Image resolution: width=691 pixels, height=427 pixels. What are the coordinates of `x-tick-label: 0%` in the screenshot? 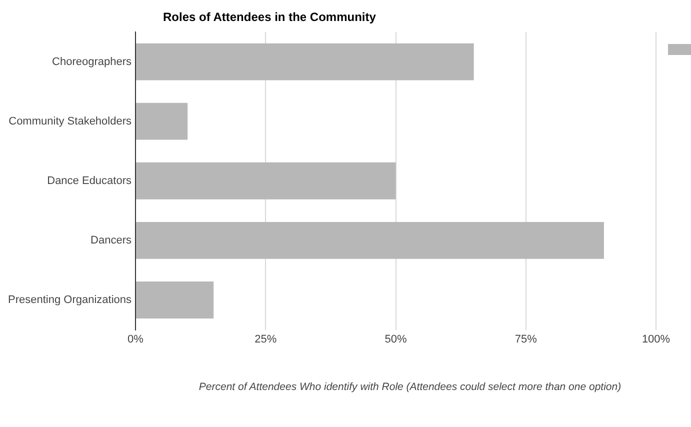 It's located at (136, 339).